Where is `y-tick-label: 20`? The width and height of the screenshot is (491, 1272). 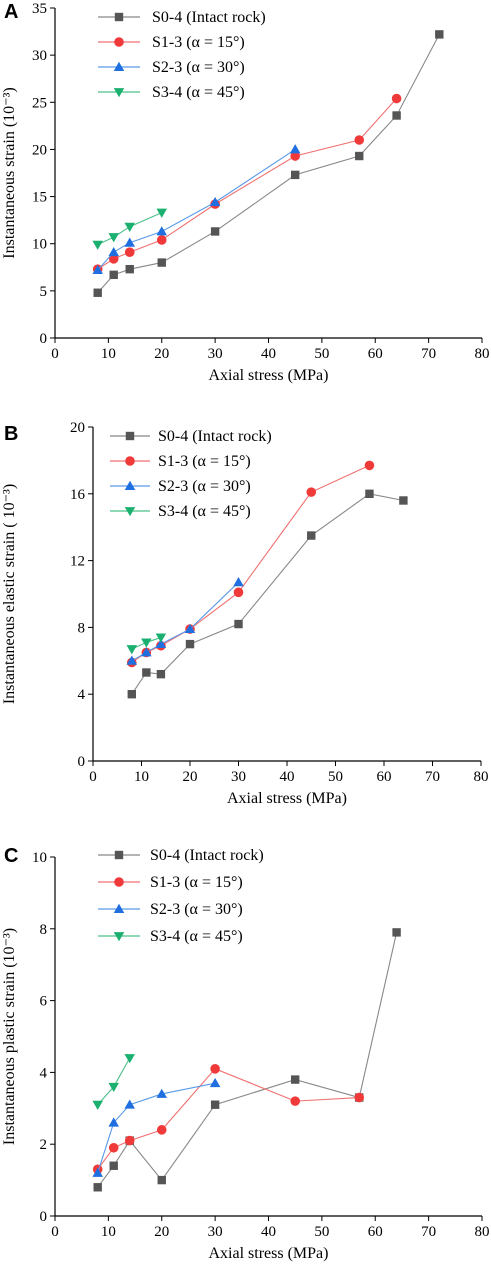 y-tick-label: 20 is located at coordinates (39, 150).